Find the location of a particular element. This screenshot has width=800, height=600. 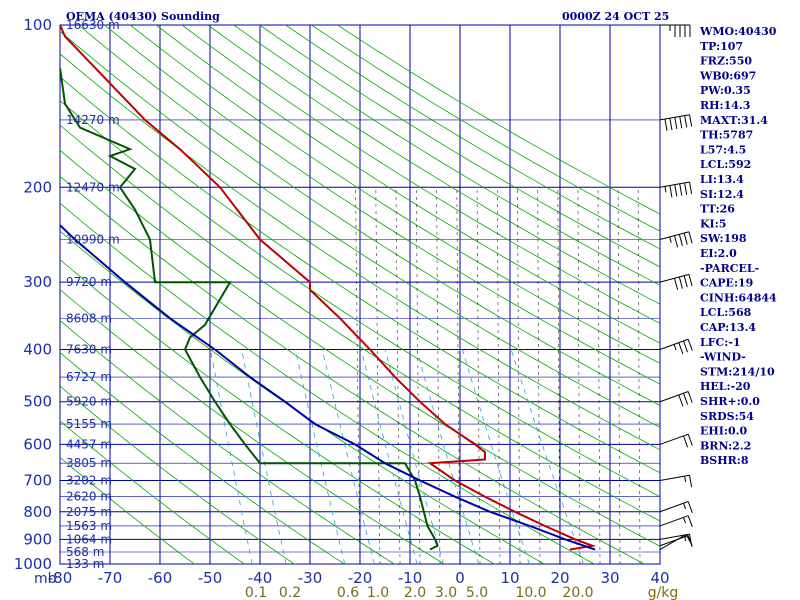

height-label: 10990 m is located at coordinates (93, 239).